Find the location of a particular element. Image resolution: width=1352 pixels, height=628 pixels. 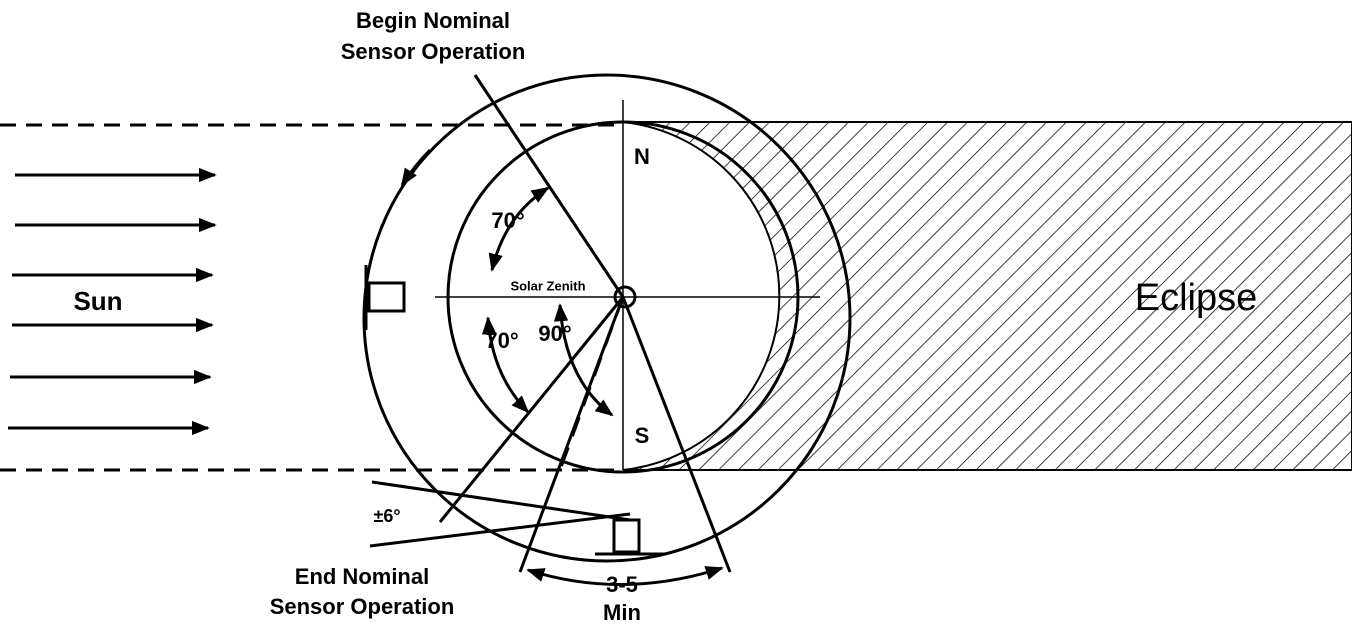

end-label: Sensor Operation is located at coordinates (362, 606).